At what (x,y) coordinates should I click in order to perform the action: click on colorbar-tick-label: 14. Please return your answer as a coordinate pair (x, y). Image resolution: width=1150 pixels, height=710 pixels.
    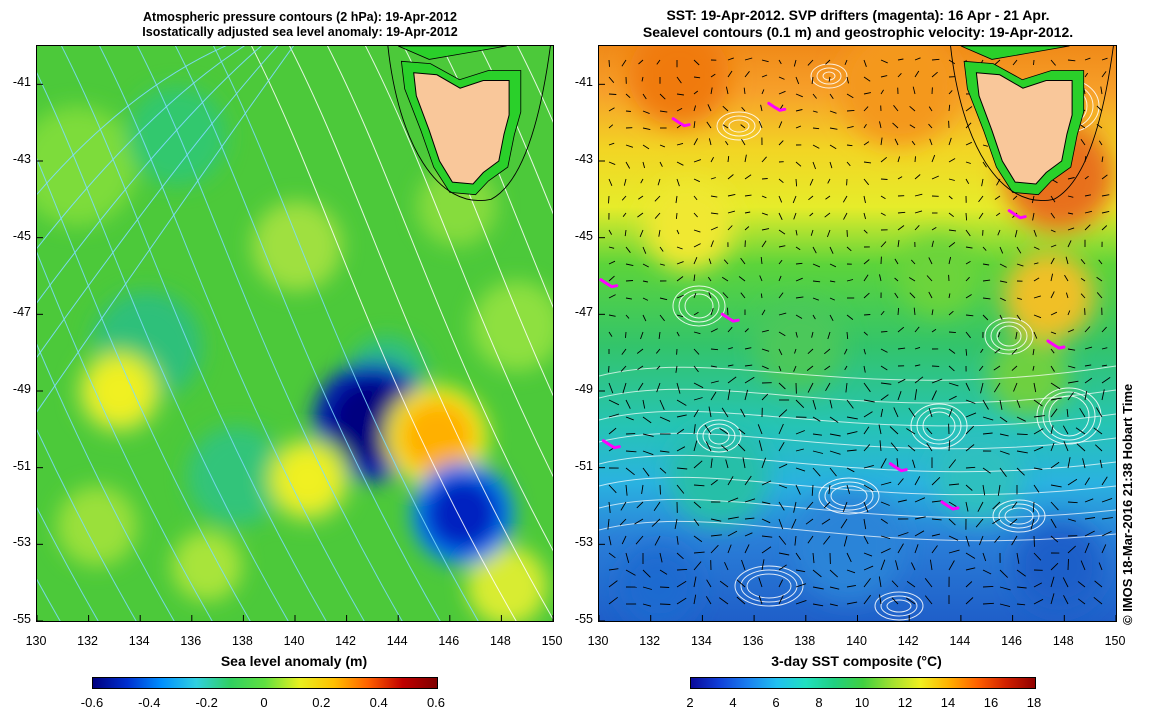
    Looking at the image, I should click on (948, 702).